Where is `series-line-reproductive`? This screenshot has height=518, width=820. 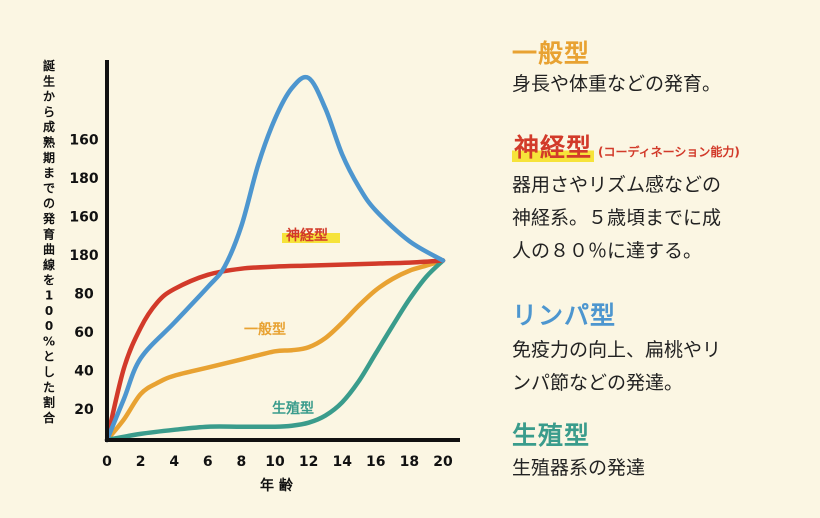
series-line-reproductive is located at coordinates (275, 350).